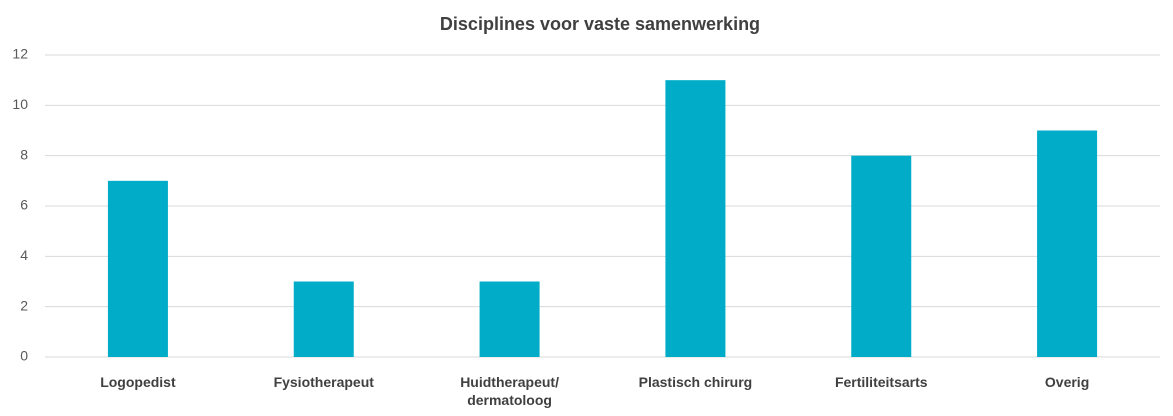 This screenshot has width=1173, height=416. Describe the element at coordinates (509, 391) in the screenshot. I see `x-tick-label: Huidtherapeut/ dermatoloog` at that location.